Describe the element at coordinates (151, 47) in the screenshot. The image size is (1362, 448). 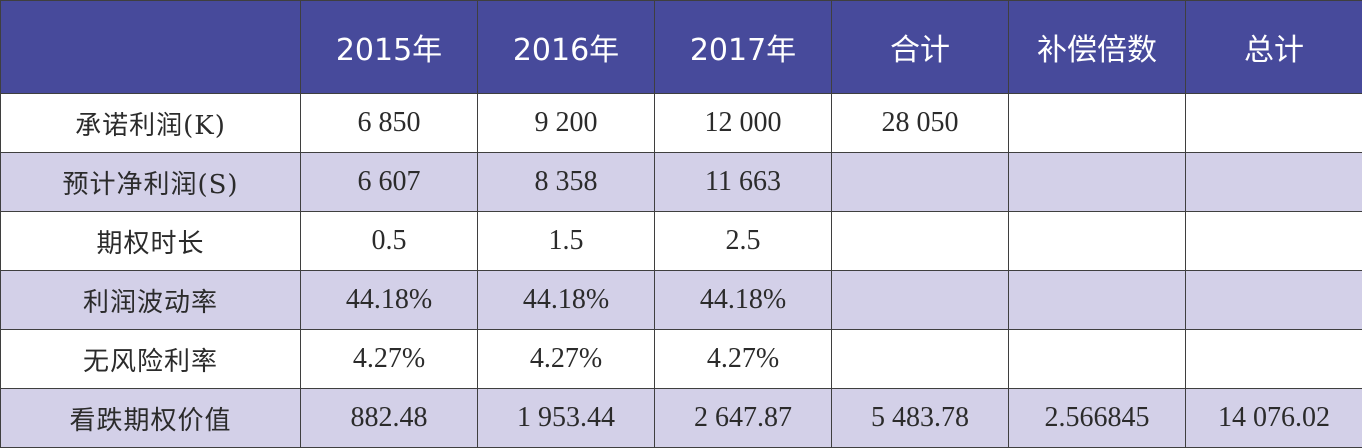
I see `header-corner-cell` at that location.